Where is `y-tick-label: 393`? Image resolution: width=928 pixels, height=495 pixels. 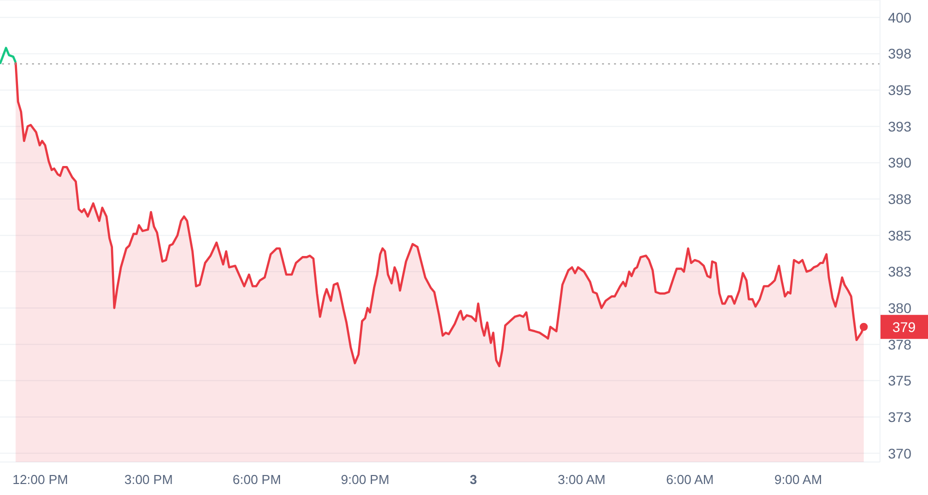
y-tick-label: 393 is located at coordinates (900, 126).